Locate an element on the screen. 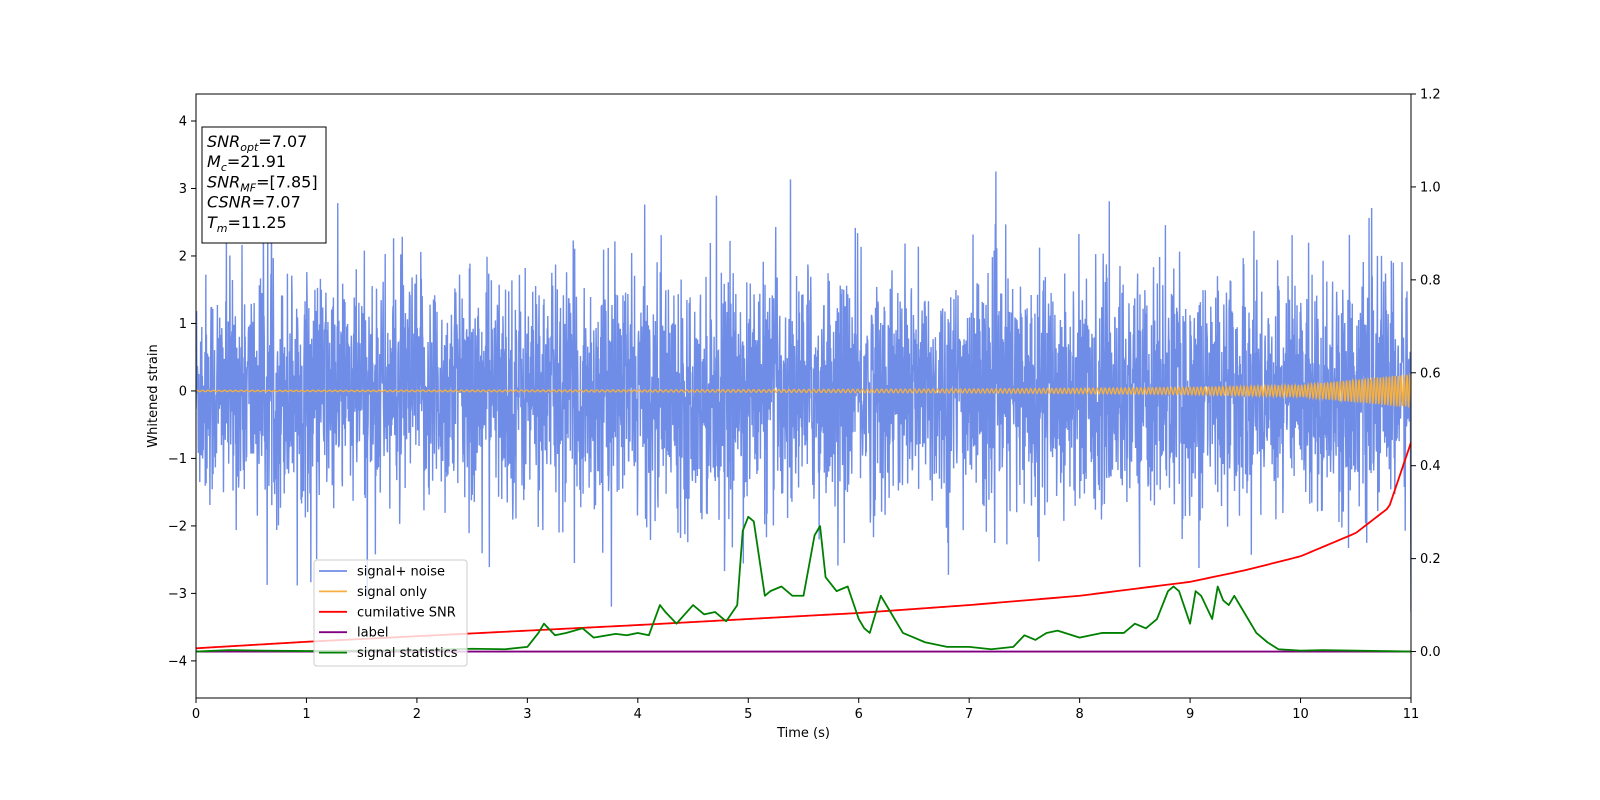 The height and width of the screenshot is (800, 1600). x-tick-label: 1 is located at coordinates (306, 714).